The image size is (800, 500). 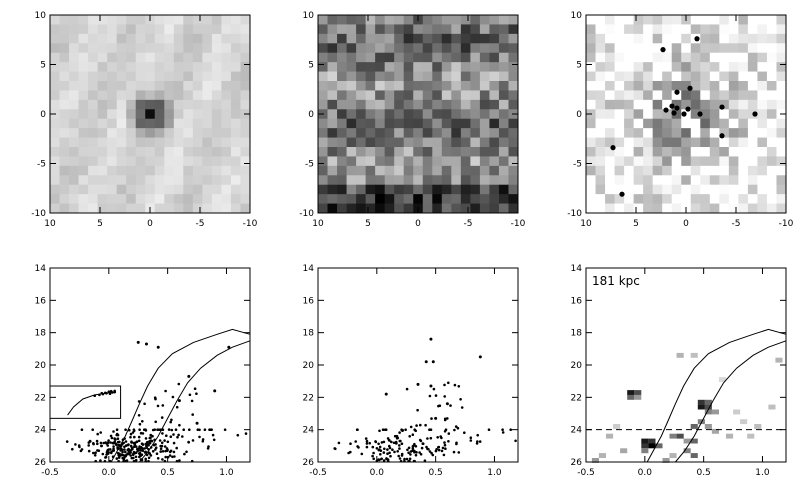 What do you see at coordinates (576, 398) in the screenshot?
I see `y-tick-label: 22` at bounding box center [576, 398].